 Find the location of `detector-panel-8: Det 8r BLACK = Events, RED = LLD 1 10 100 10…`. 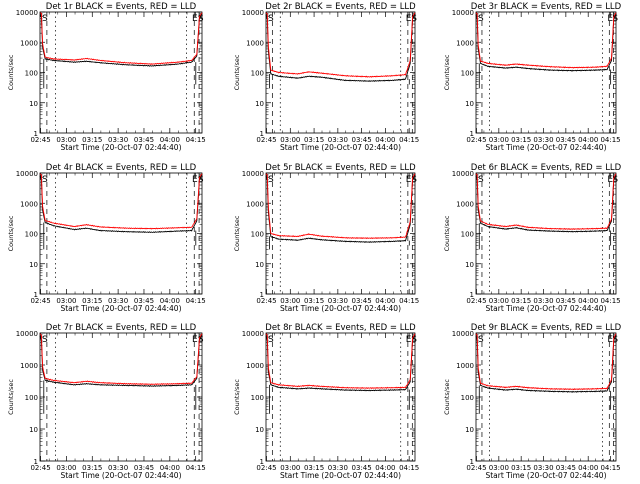

detector-panel-8: Det 8r BLACK = Events, RED = LLD 1 10 100 10… is located at coordinates (326, 401).